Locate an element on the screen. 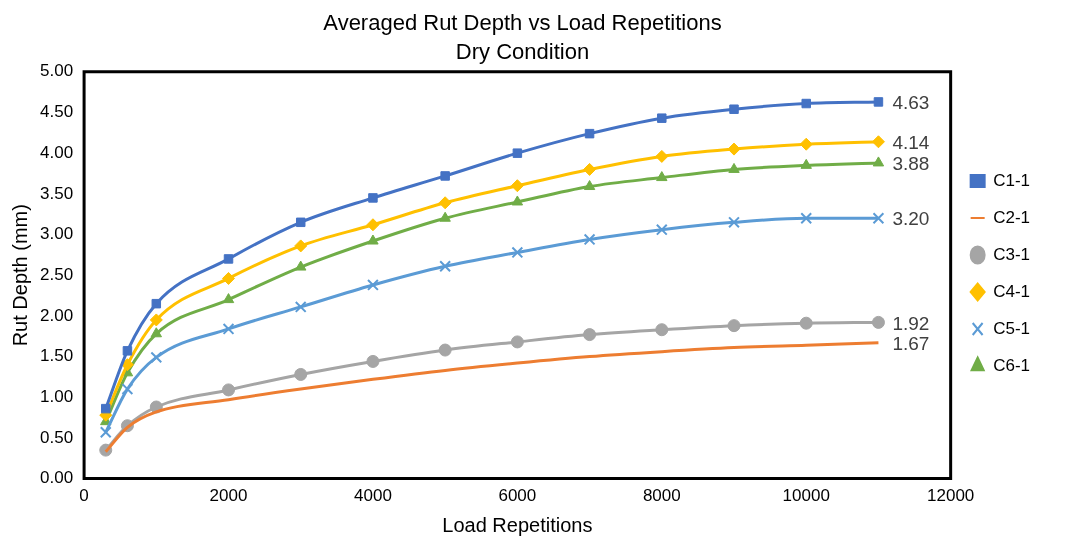 This screenshot has width=1065, height=547. y-tick-label: 2.00 is located at coordinates (56, 315).